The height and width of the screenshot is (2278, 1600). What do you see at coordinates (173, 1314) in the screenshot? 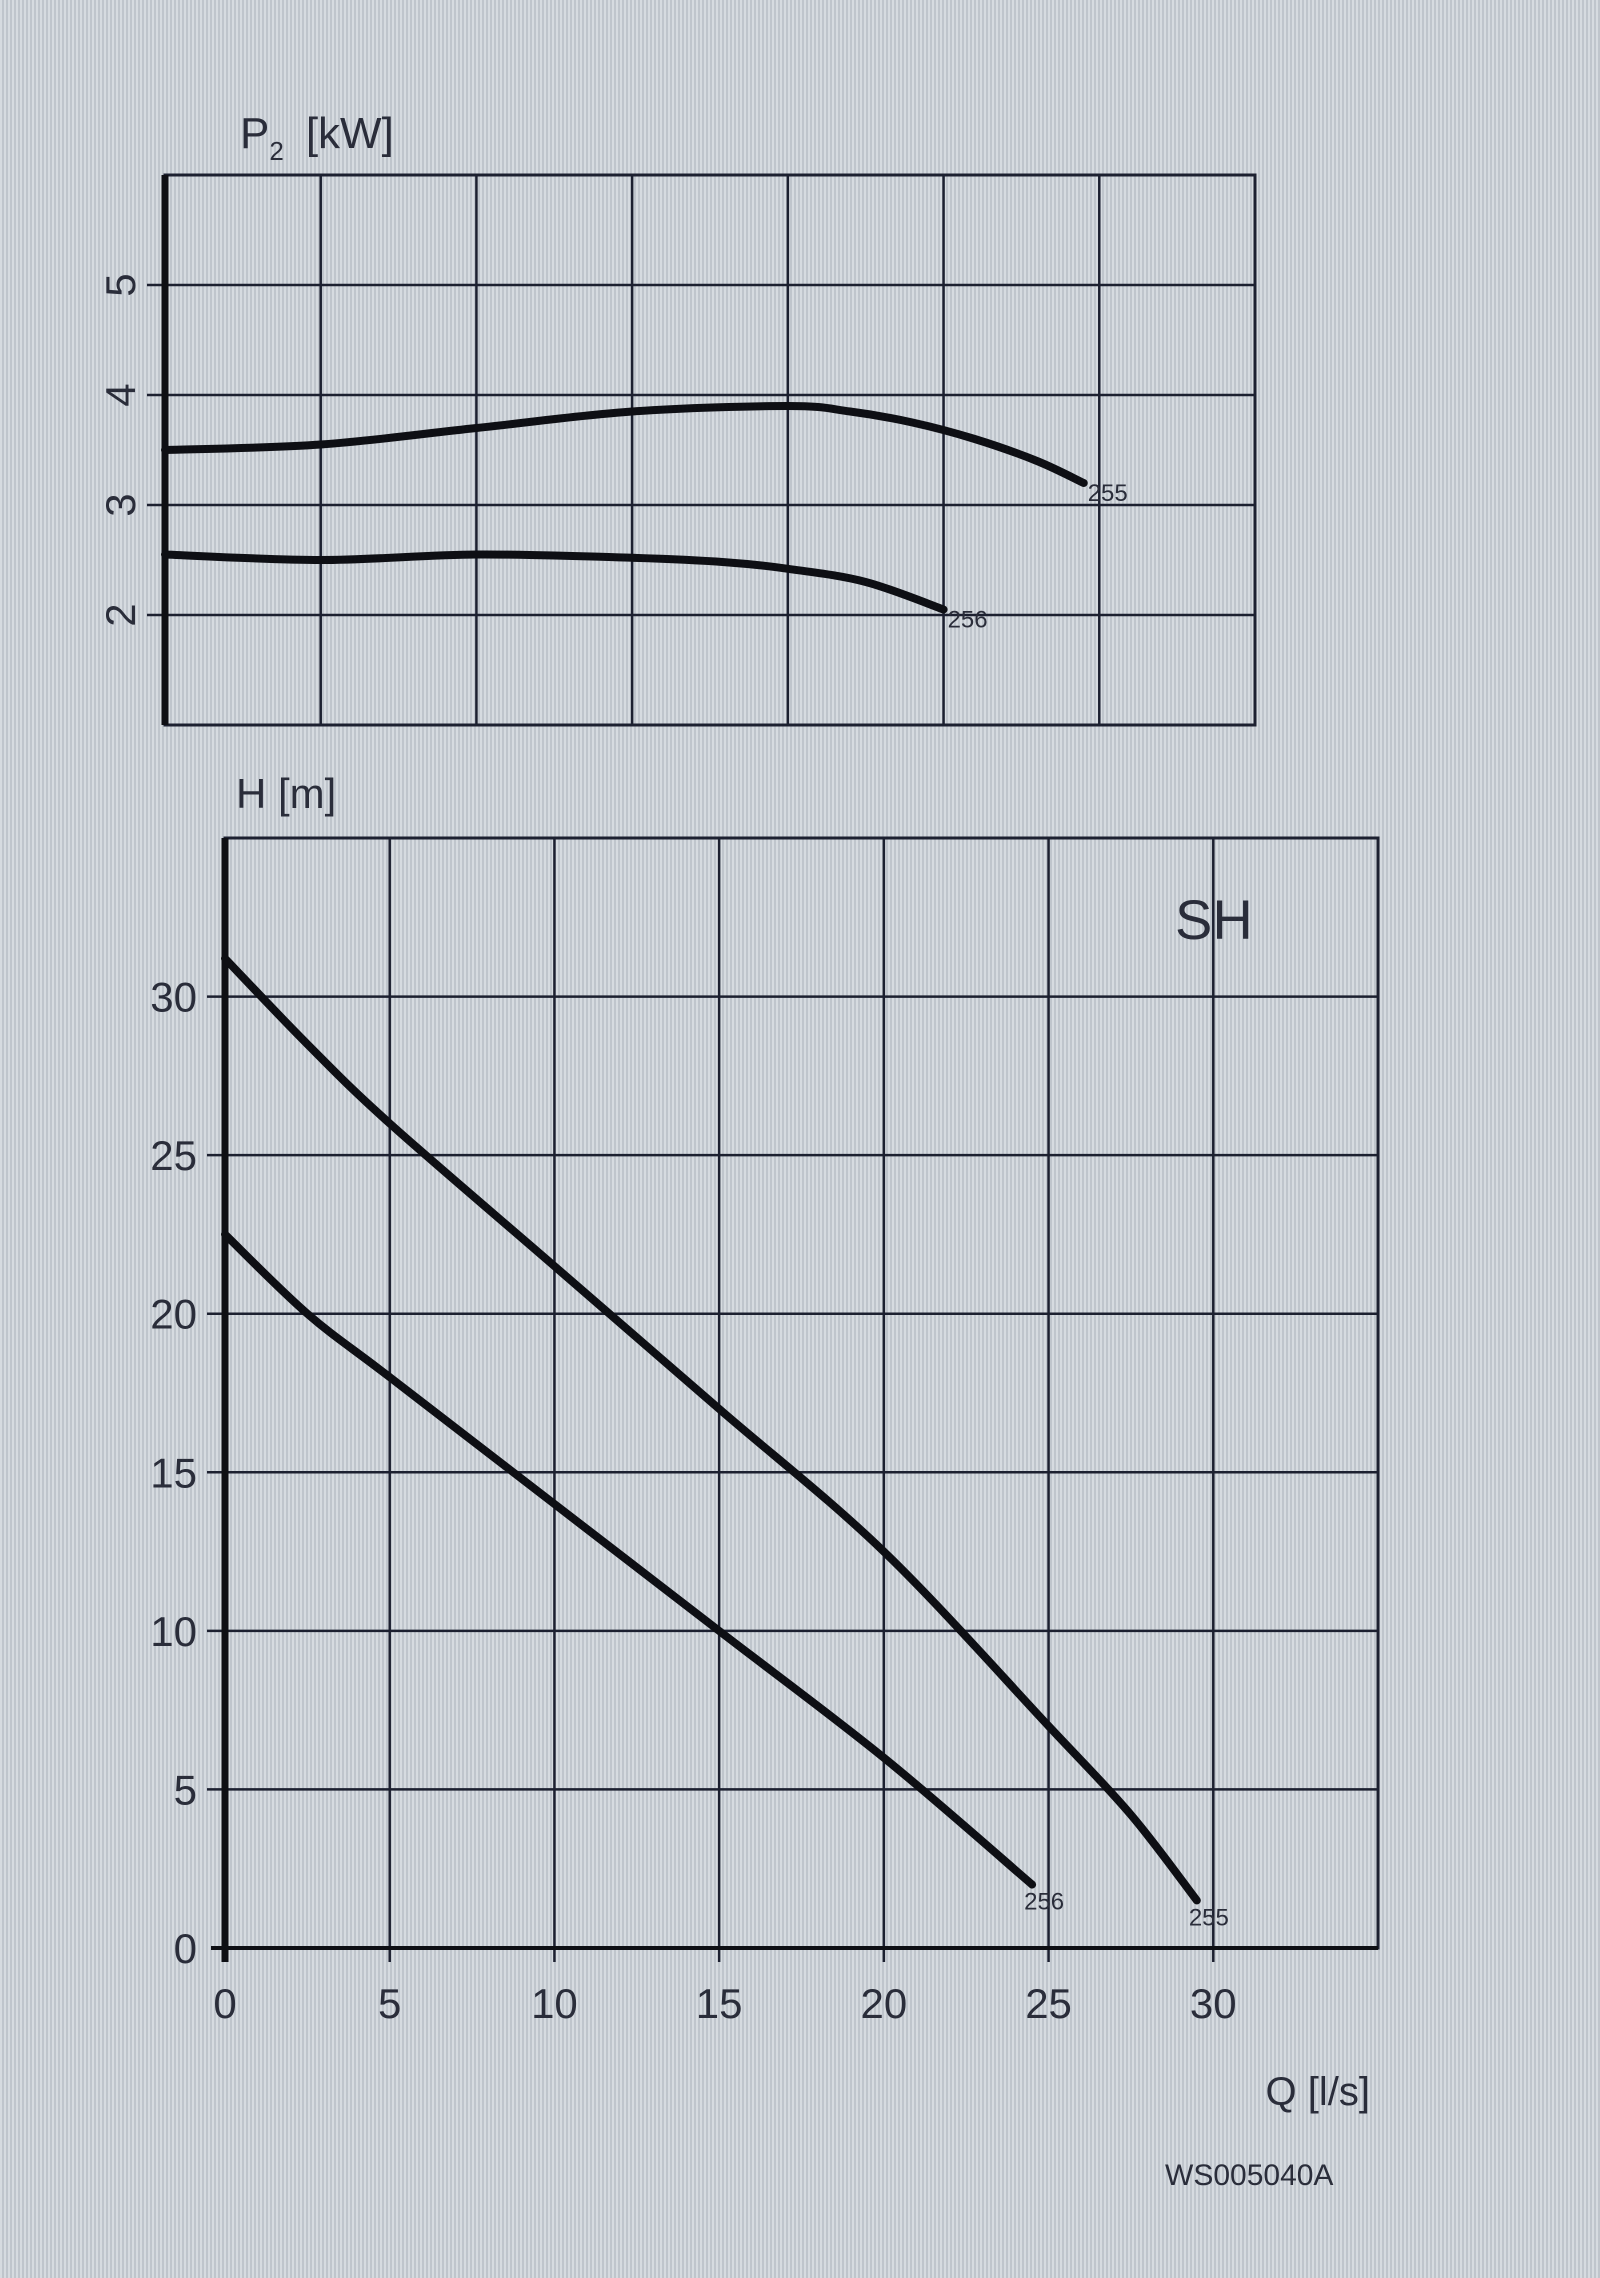
I see `y-tick-label: 20` at bounding box center [173, 1314].